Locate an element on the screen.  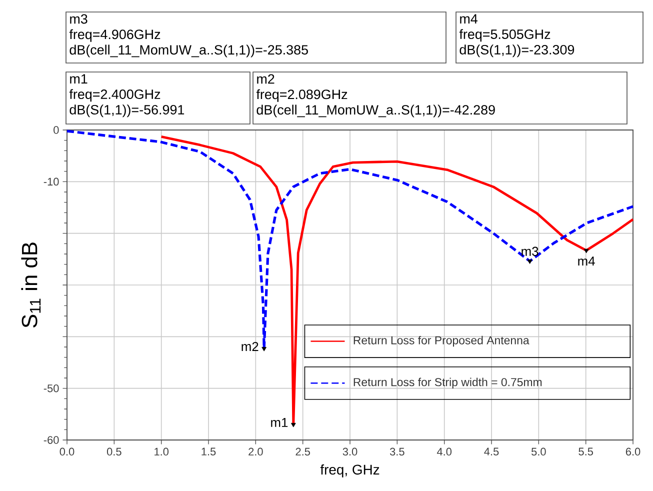
x-axis-title: freq, GHz is located at coordinates (350, 471).